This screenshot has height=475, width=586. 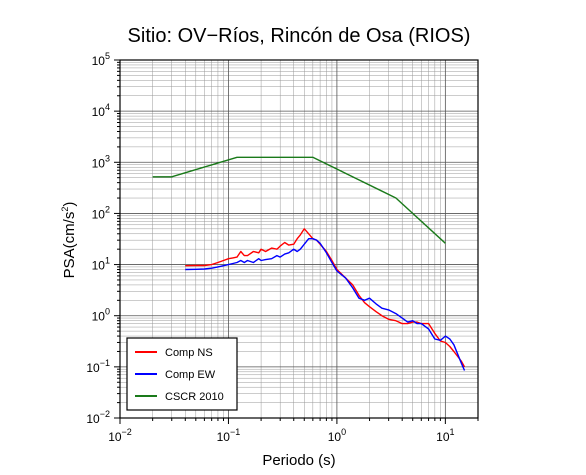 I want to click on y-axis-ticks: 10⁻² 10⁻¹ 10⁰ 10¹ 10² 10³ 10⁴ 10⁵, so click(x=103, y=238).